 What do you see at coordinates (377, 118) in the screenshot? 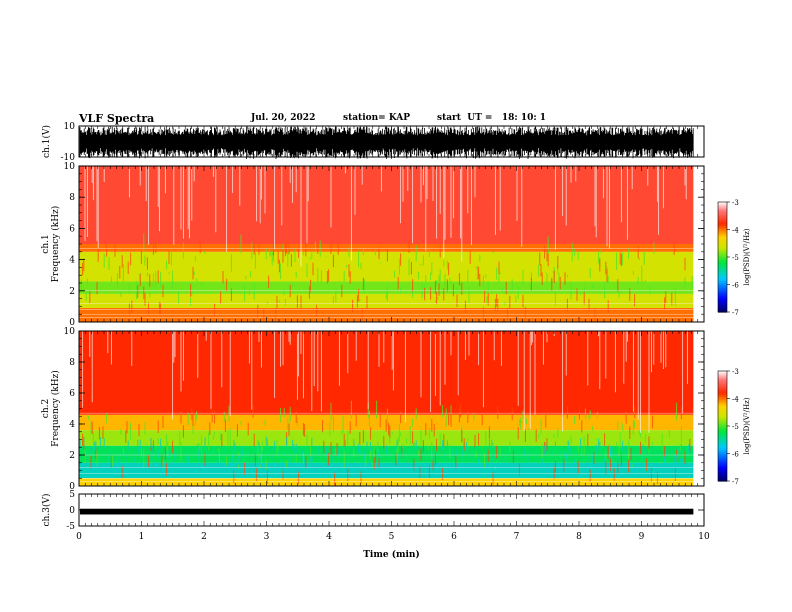
I see `station-label: station= KAP` at bounding box center [377, 118].